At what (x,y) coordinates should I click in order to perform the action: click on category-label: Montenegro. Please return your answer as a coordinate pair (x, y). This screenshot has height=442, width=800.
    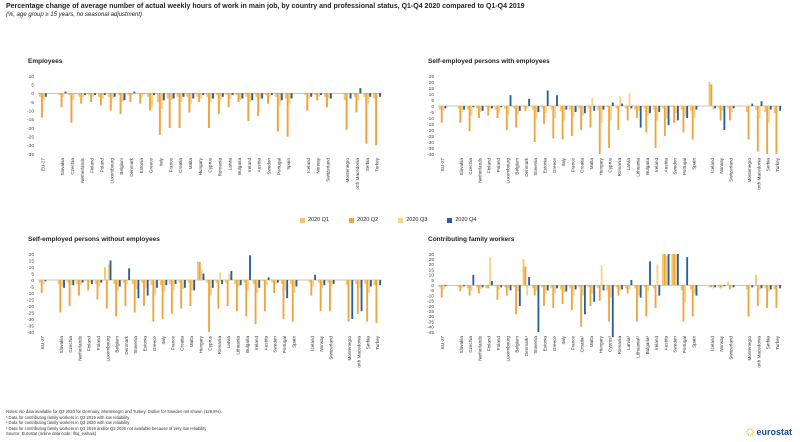
    Looking at the image, I should click on (347, 170).